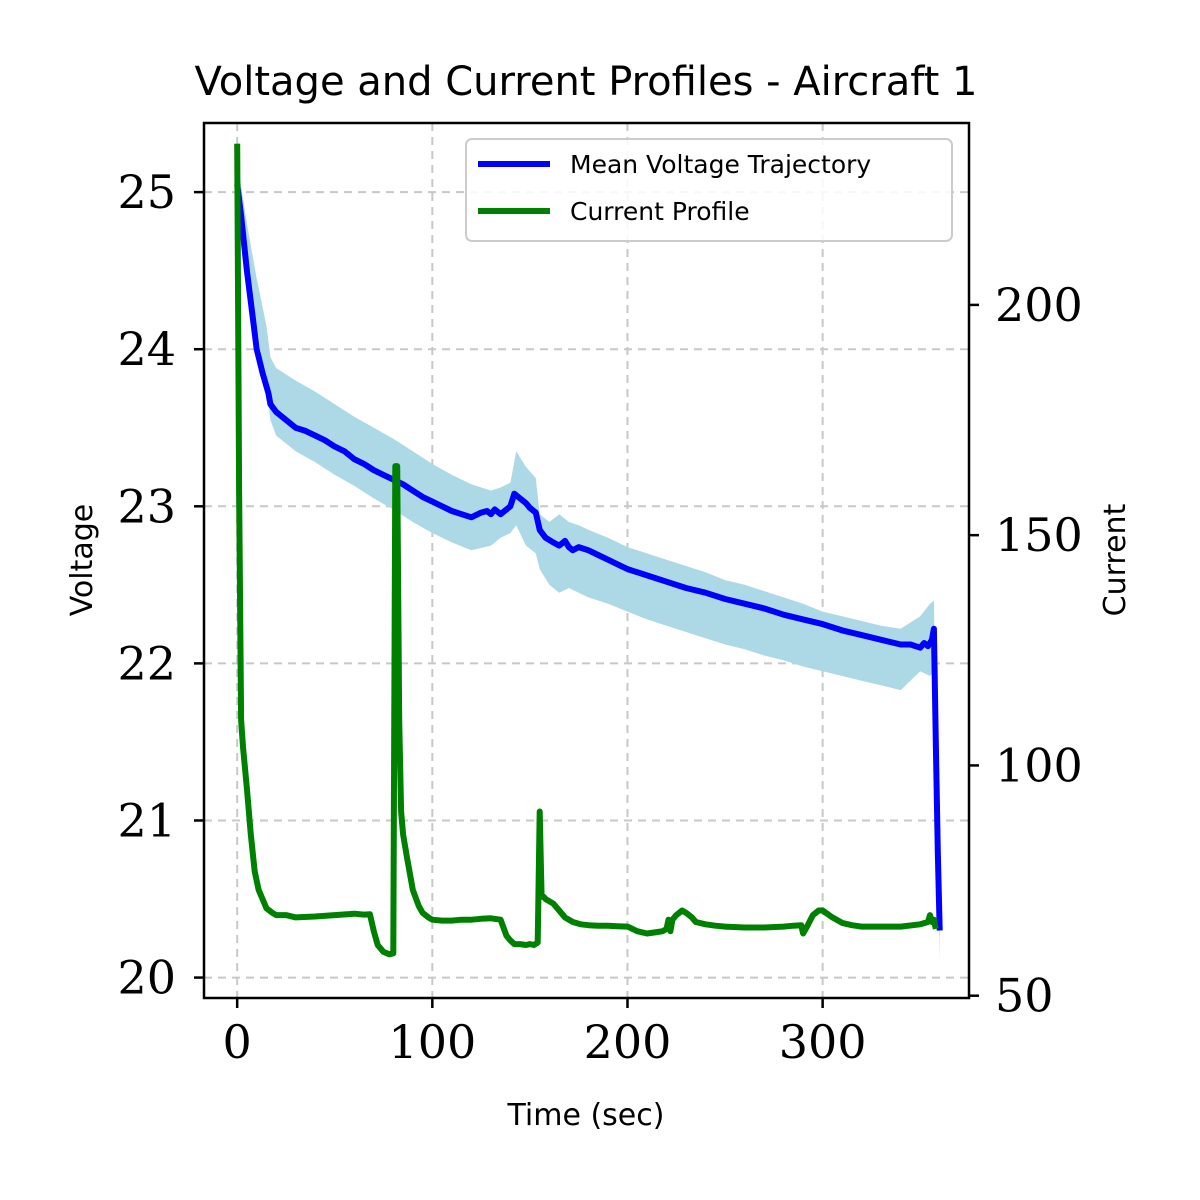 The width and height of the screenshot is (1200, 1200). What do you see at coordinates (237, 1042) in the screenshot?
I see `x-tick-label: 0` at bounding box center [237, 1042].